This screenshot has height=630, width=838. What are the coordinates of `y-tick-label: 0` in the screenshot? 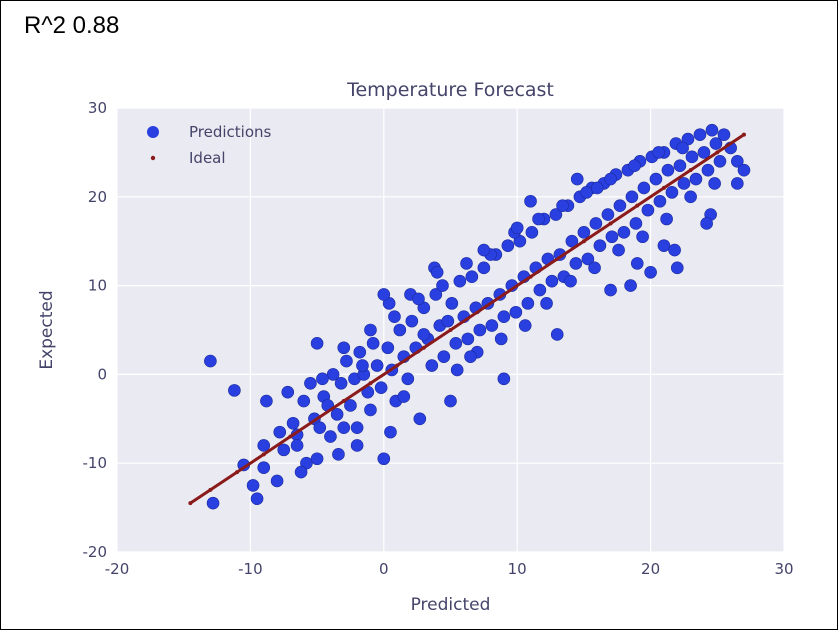 It's located at (102, 374).